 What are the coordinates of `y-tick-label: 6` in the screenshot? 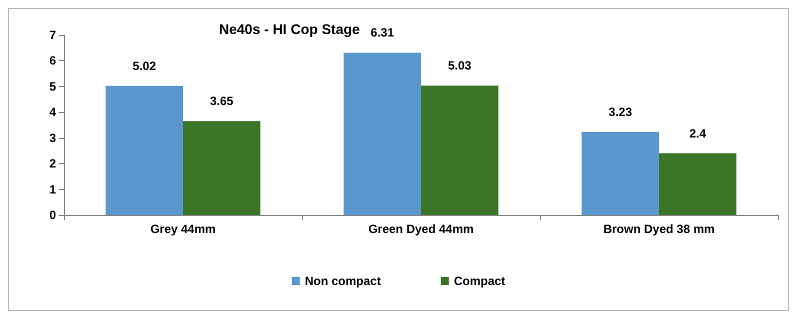 It's located at (52, 61).